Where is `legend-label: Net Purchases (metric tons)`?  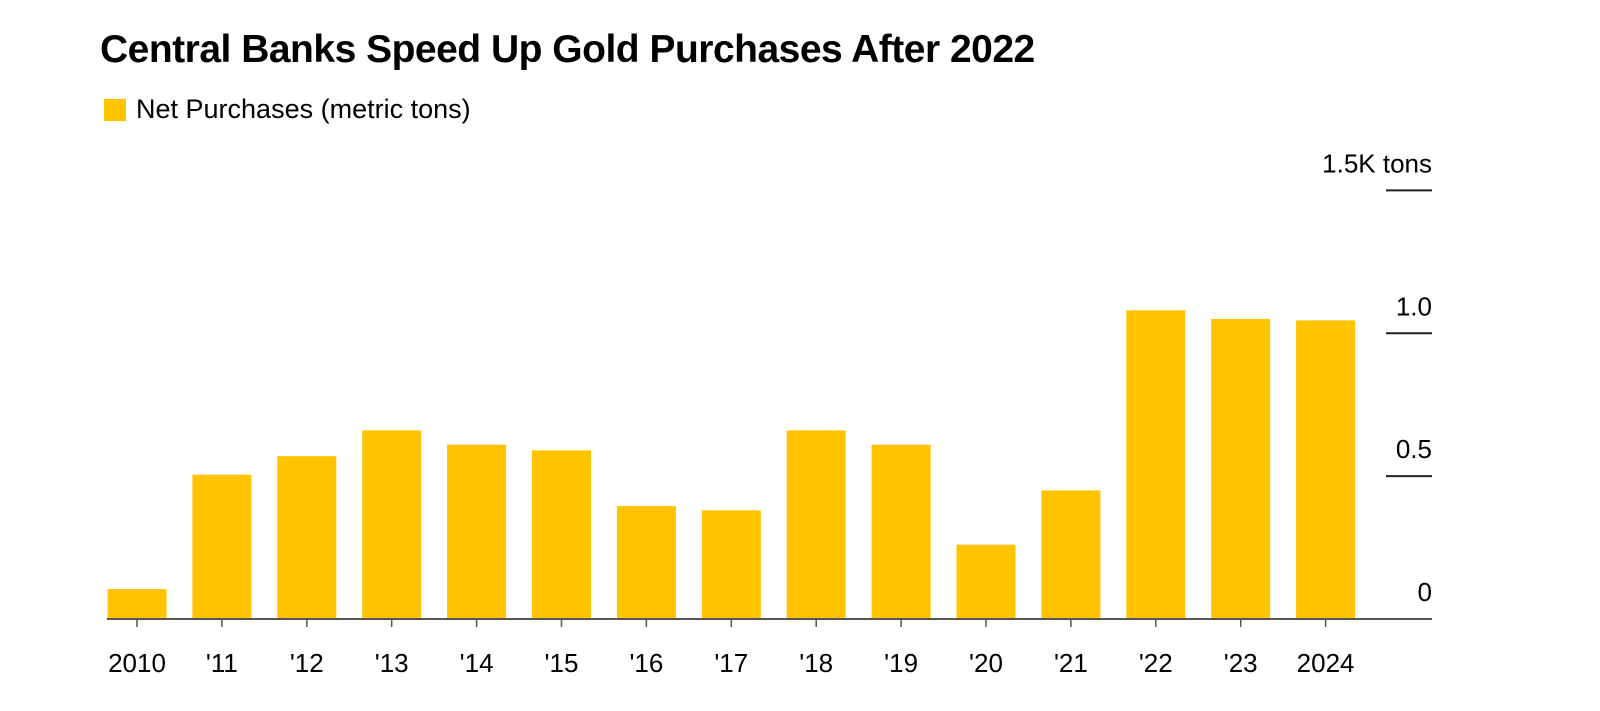
legend-label: Net Purchases (metric tons) is located at coordinates (303, 109).